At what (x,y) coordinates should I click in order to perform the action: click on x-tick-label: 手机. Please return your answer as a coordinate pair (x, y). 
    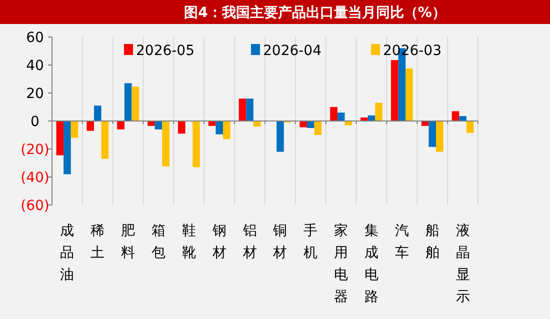
    Looking at the image, I should click on (311, 242).